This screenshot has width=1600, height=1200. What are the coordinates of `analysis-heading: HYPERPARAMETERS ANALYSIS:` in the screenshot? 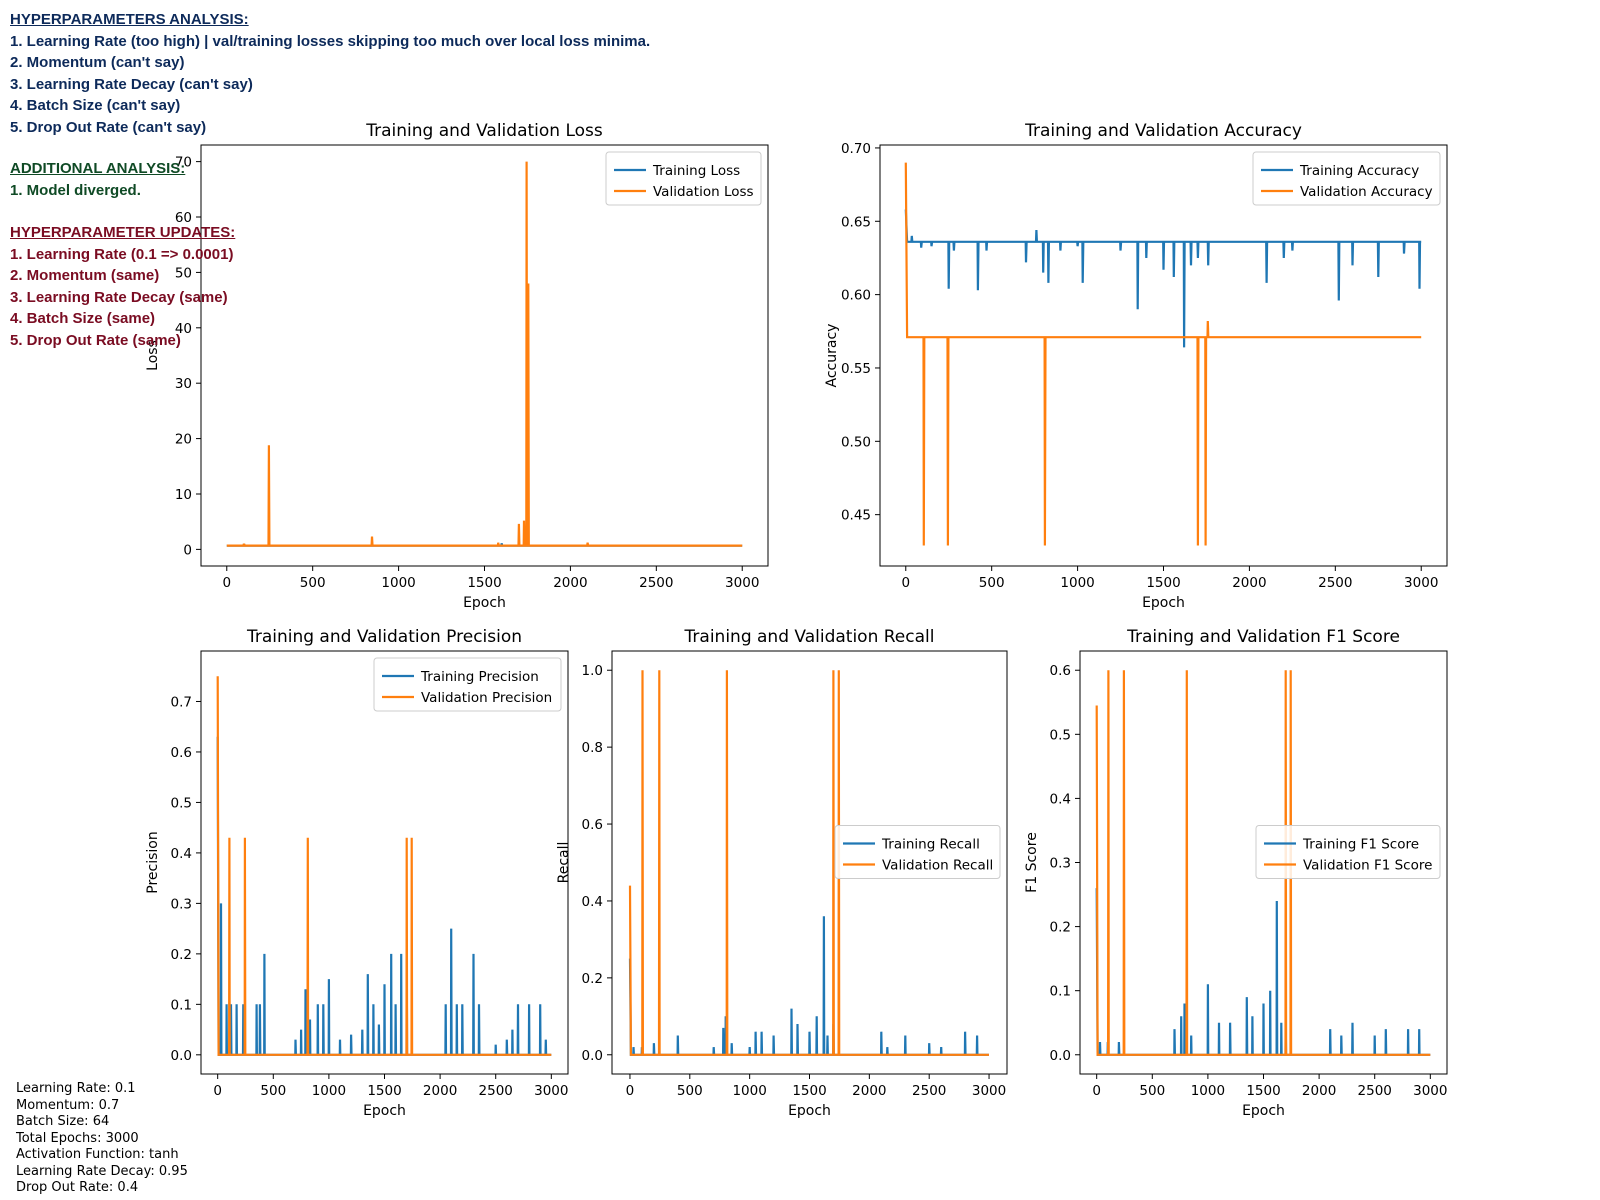 It's located at (129, 19).